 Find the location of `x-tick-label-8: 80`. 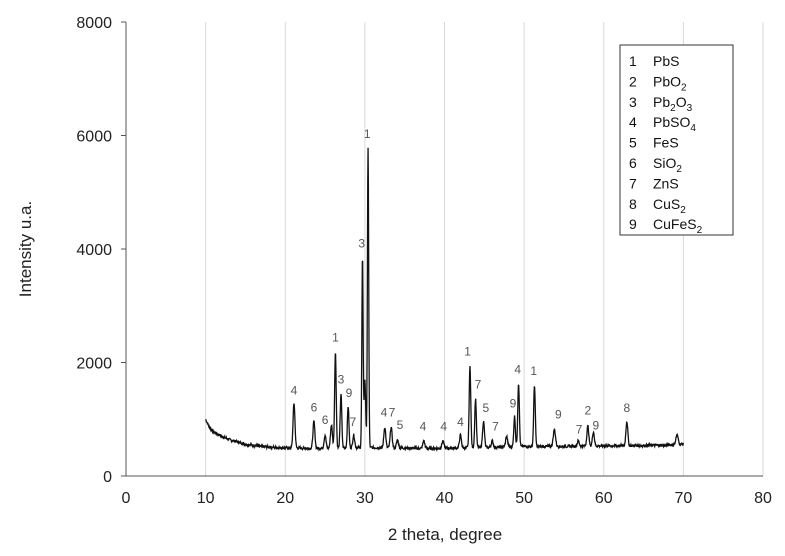

x-tick-label-8: 80 is located at coordinates (763, 498).